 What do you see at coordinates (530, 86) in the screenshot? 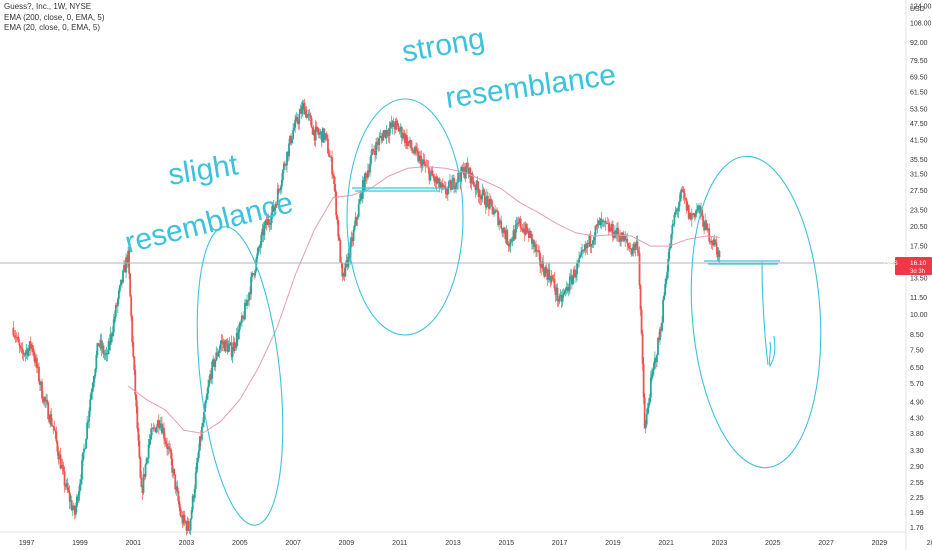
I see `strong-resemblance-label: resemblance` at bounding box center [530, 86].